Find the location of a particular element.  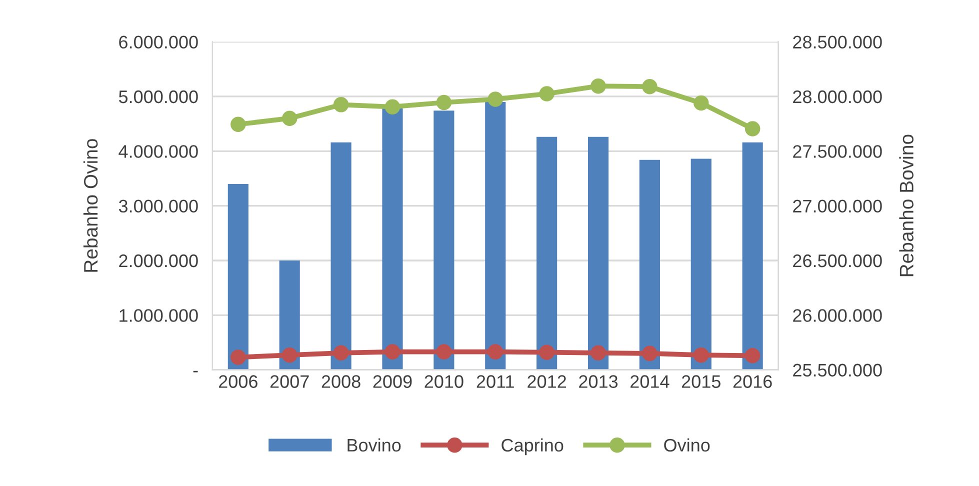

x-tick-label: 2008 is located at coordinates (341, 381).